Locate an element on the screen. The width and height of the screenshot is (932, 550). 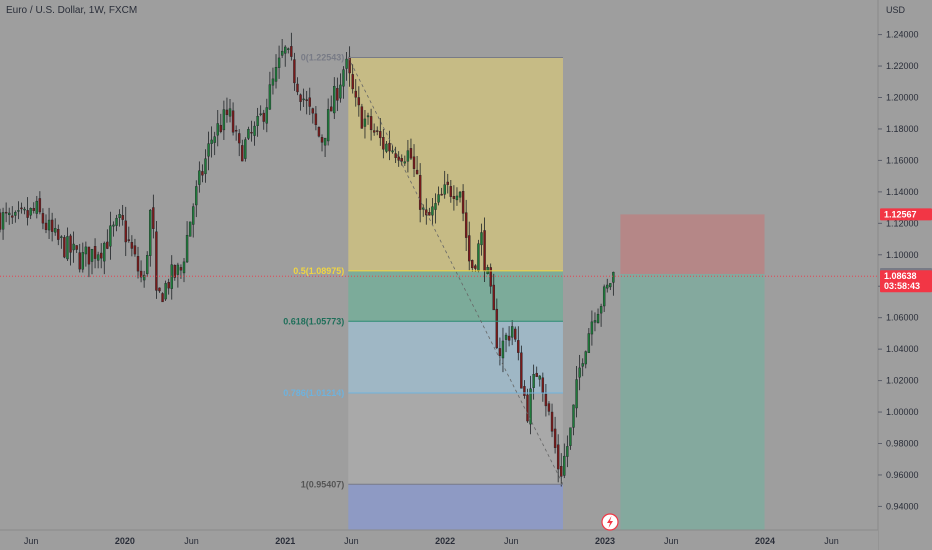
y-tick-label: 1.16000 is located at coordinates (902, 160).